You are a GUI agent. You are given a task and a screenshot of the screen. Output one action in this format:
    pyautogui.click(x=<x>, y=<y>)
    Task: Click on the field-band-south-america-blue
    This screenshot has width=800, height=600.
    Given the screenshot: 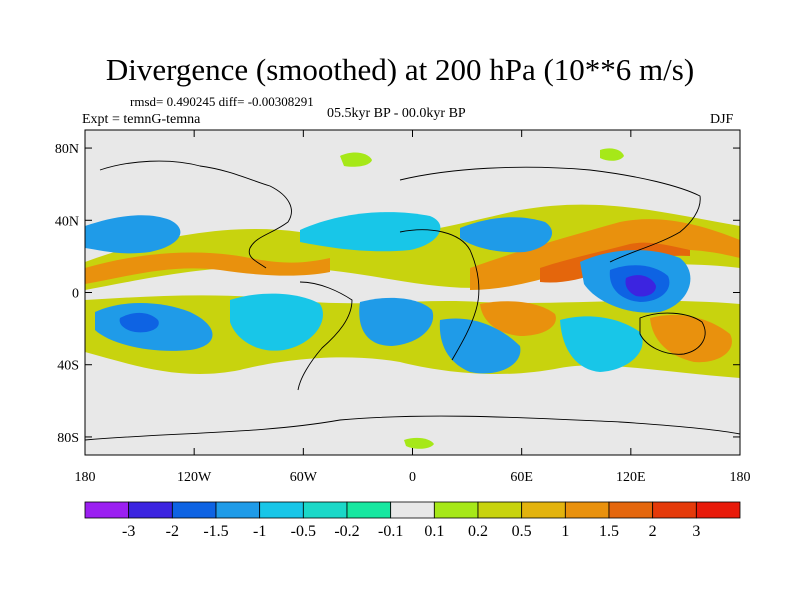 What is the action you would take?
    pyautogui.click(x=276, y=322)
    